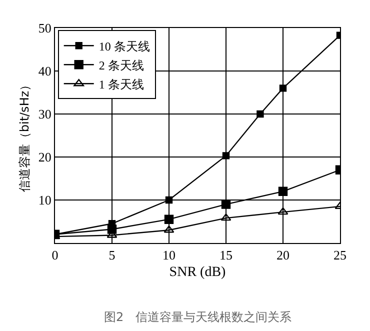 The image size is (370, 331). What do you see at coordinates (124, 46) in the screenshot?
I see `legend-label: 10 条天线` at bounding box center [124, 46].